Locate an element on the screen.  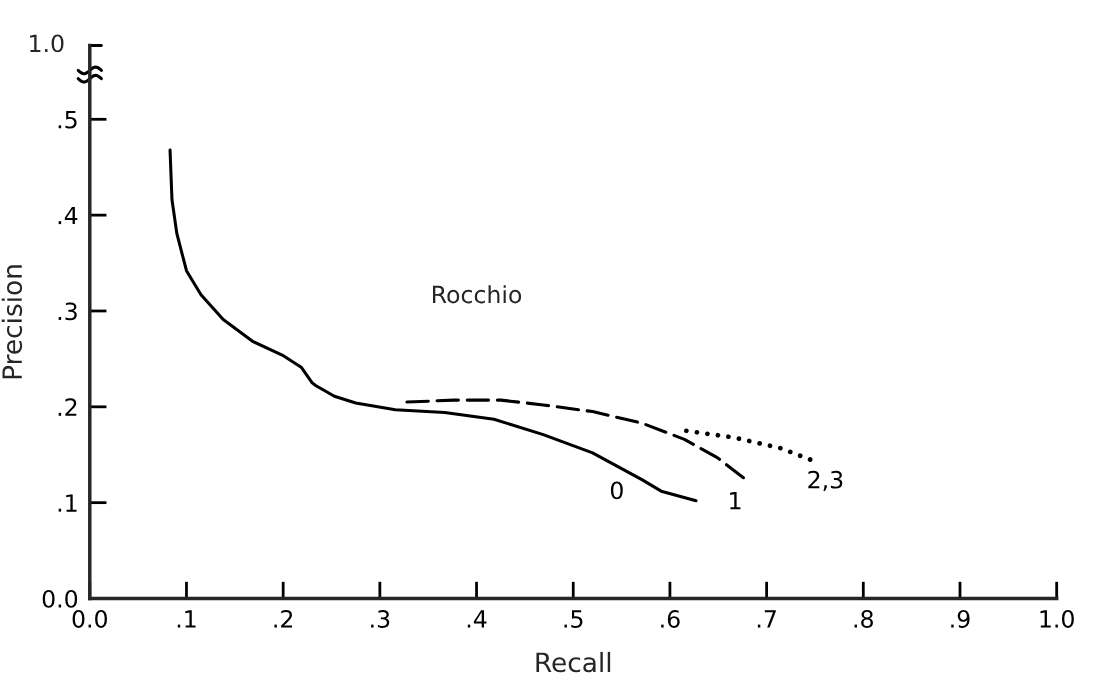
x-tick-label: 0.0 is located at coordinates (89, 619).